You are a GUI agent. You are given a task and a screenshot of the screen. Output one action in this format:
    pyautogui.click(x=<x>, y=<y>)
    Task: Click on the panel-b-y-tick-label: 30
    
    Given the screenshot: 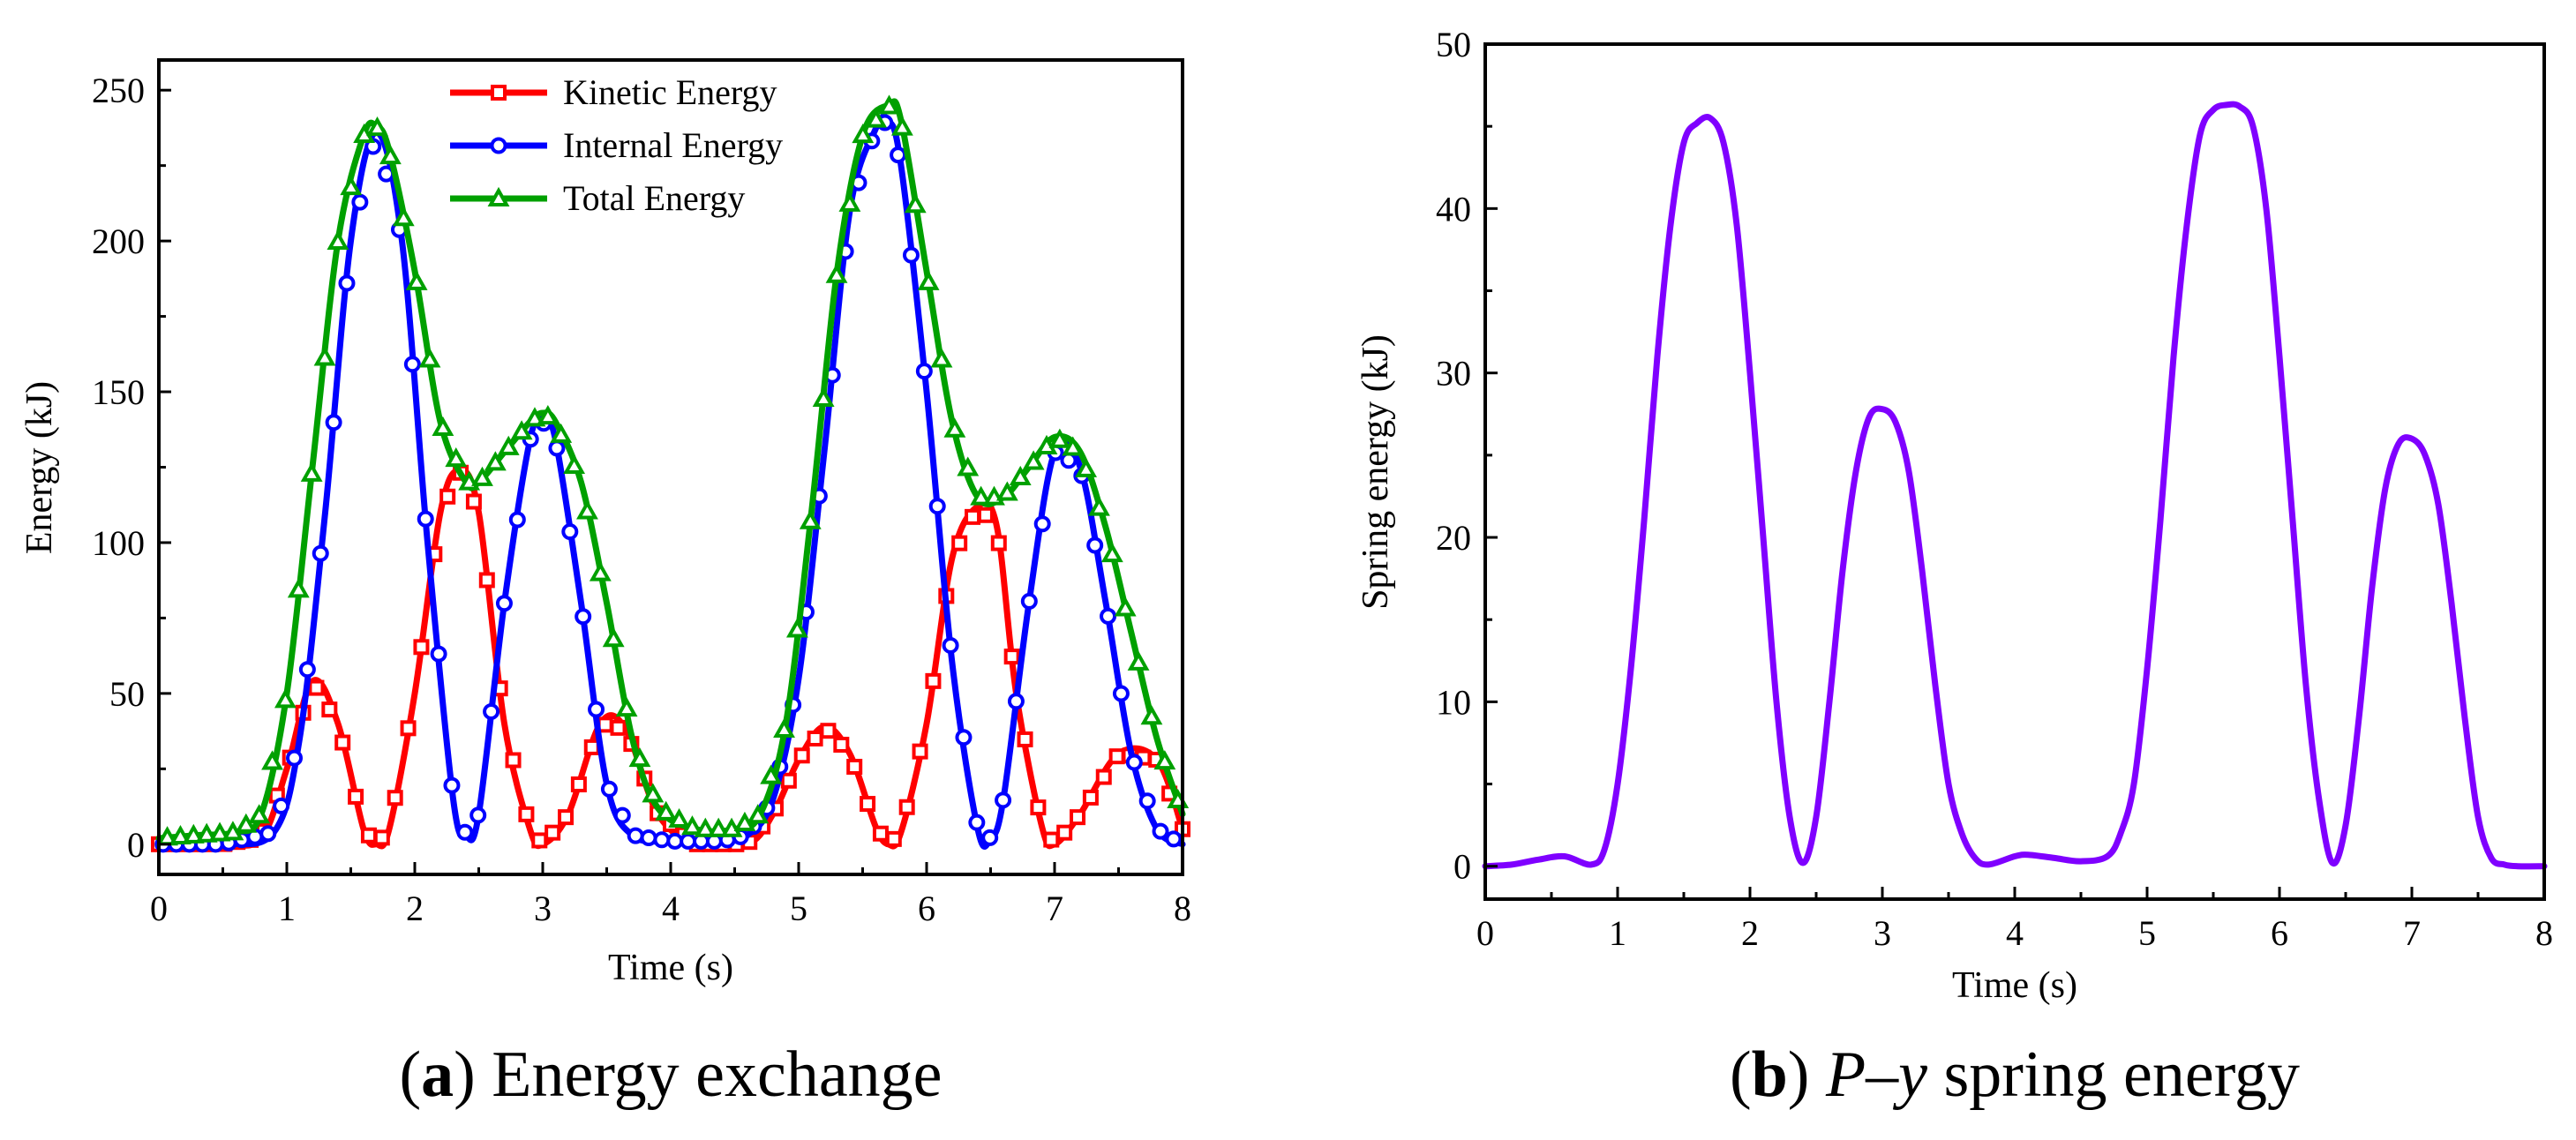 What is the action you would take?
    pyautogui.click(x=1453, y=374)
    